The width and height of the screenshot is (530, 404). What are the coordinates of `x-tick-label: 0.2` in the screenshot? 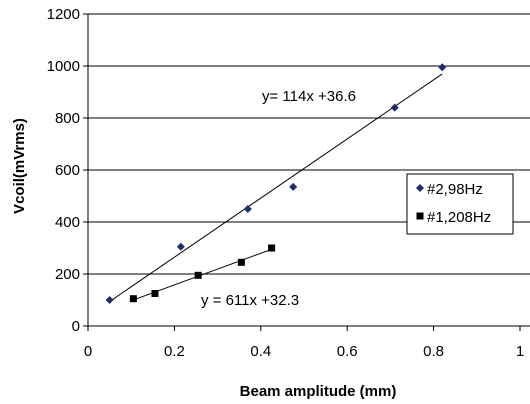 It's located at (174, 351).